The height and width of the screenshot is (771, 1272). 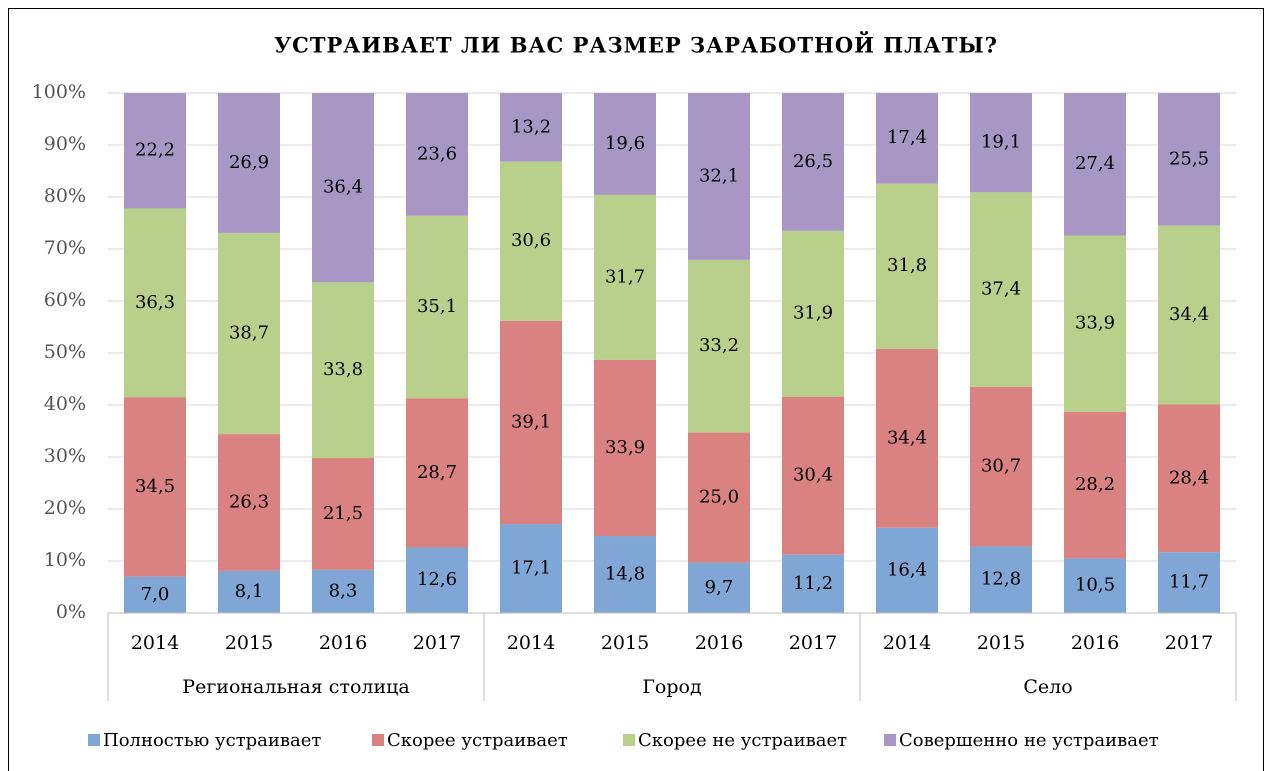 I want to click on data-label: 10,5, so click(x=1095, y=585).